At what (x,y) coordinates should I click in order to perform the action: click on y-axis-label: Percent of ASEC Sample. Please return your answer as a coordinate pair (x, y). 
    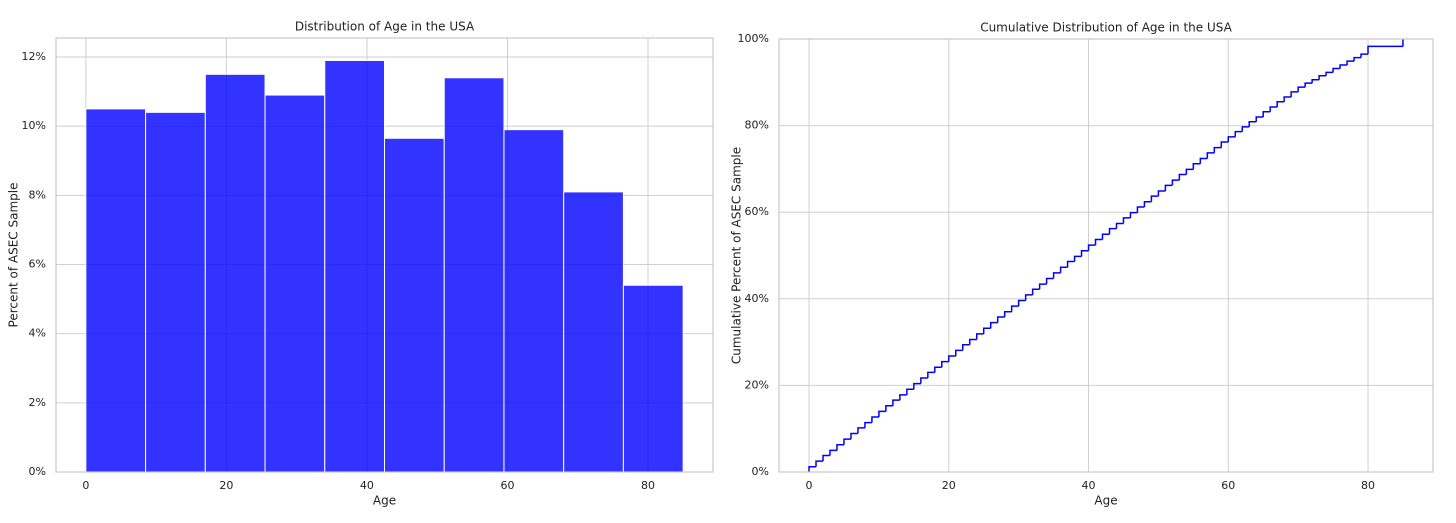
    Looking at the image, I should click on (14, 255).